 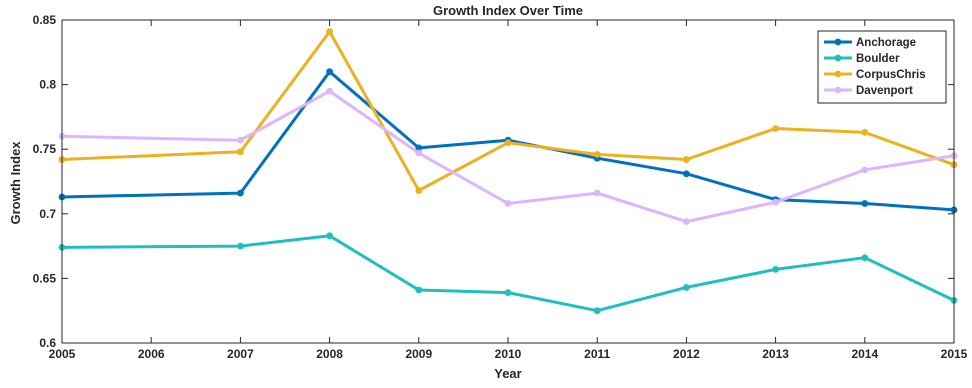 I want to click on x-axis-label: Year, so click(x=507, y=373).